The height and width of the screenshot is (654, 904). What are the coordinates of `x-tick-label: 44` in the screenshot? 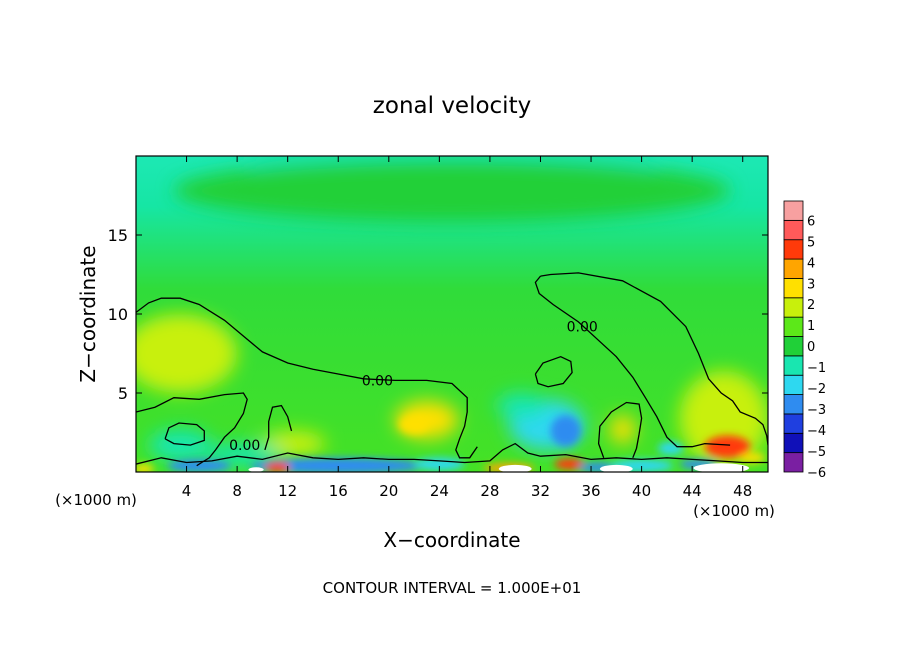 It's located at (692, 491).